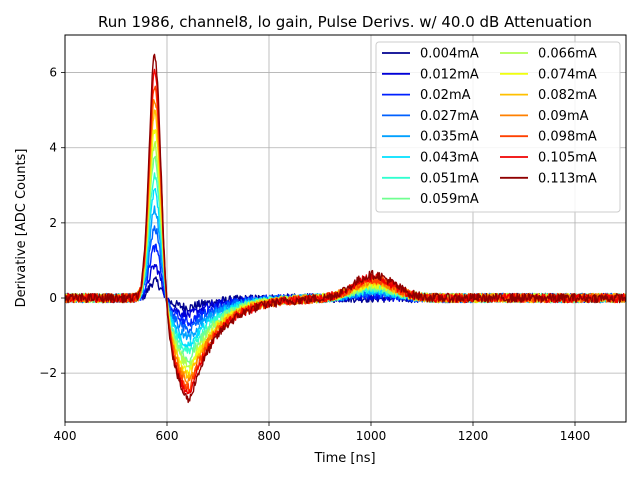 Image resolution: width=640 pixels, height=480 pixels. What do you see at coordinates (449, 158) in the screenshot?
I see `legend-label: 0.043mA` at bounding box center [449, 158].